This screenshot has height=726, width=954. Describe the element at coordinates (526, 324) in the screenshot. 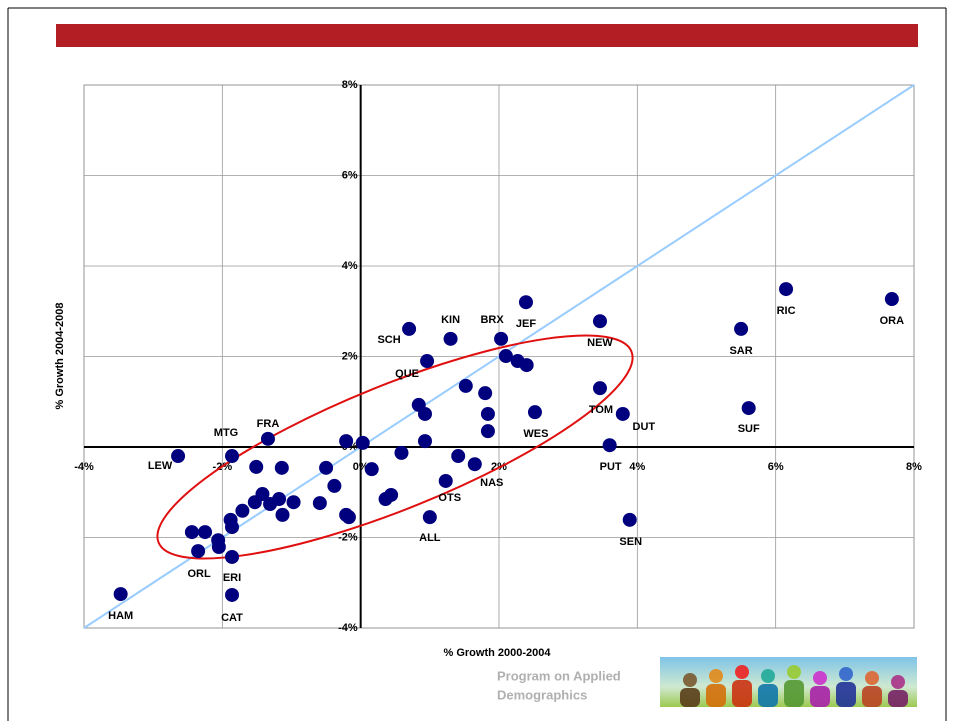

I see `point-label: JEF` at that location.